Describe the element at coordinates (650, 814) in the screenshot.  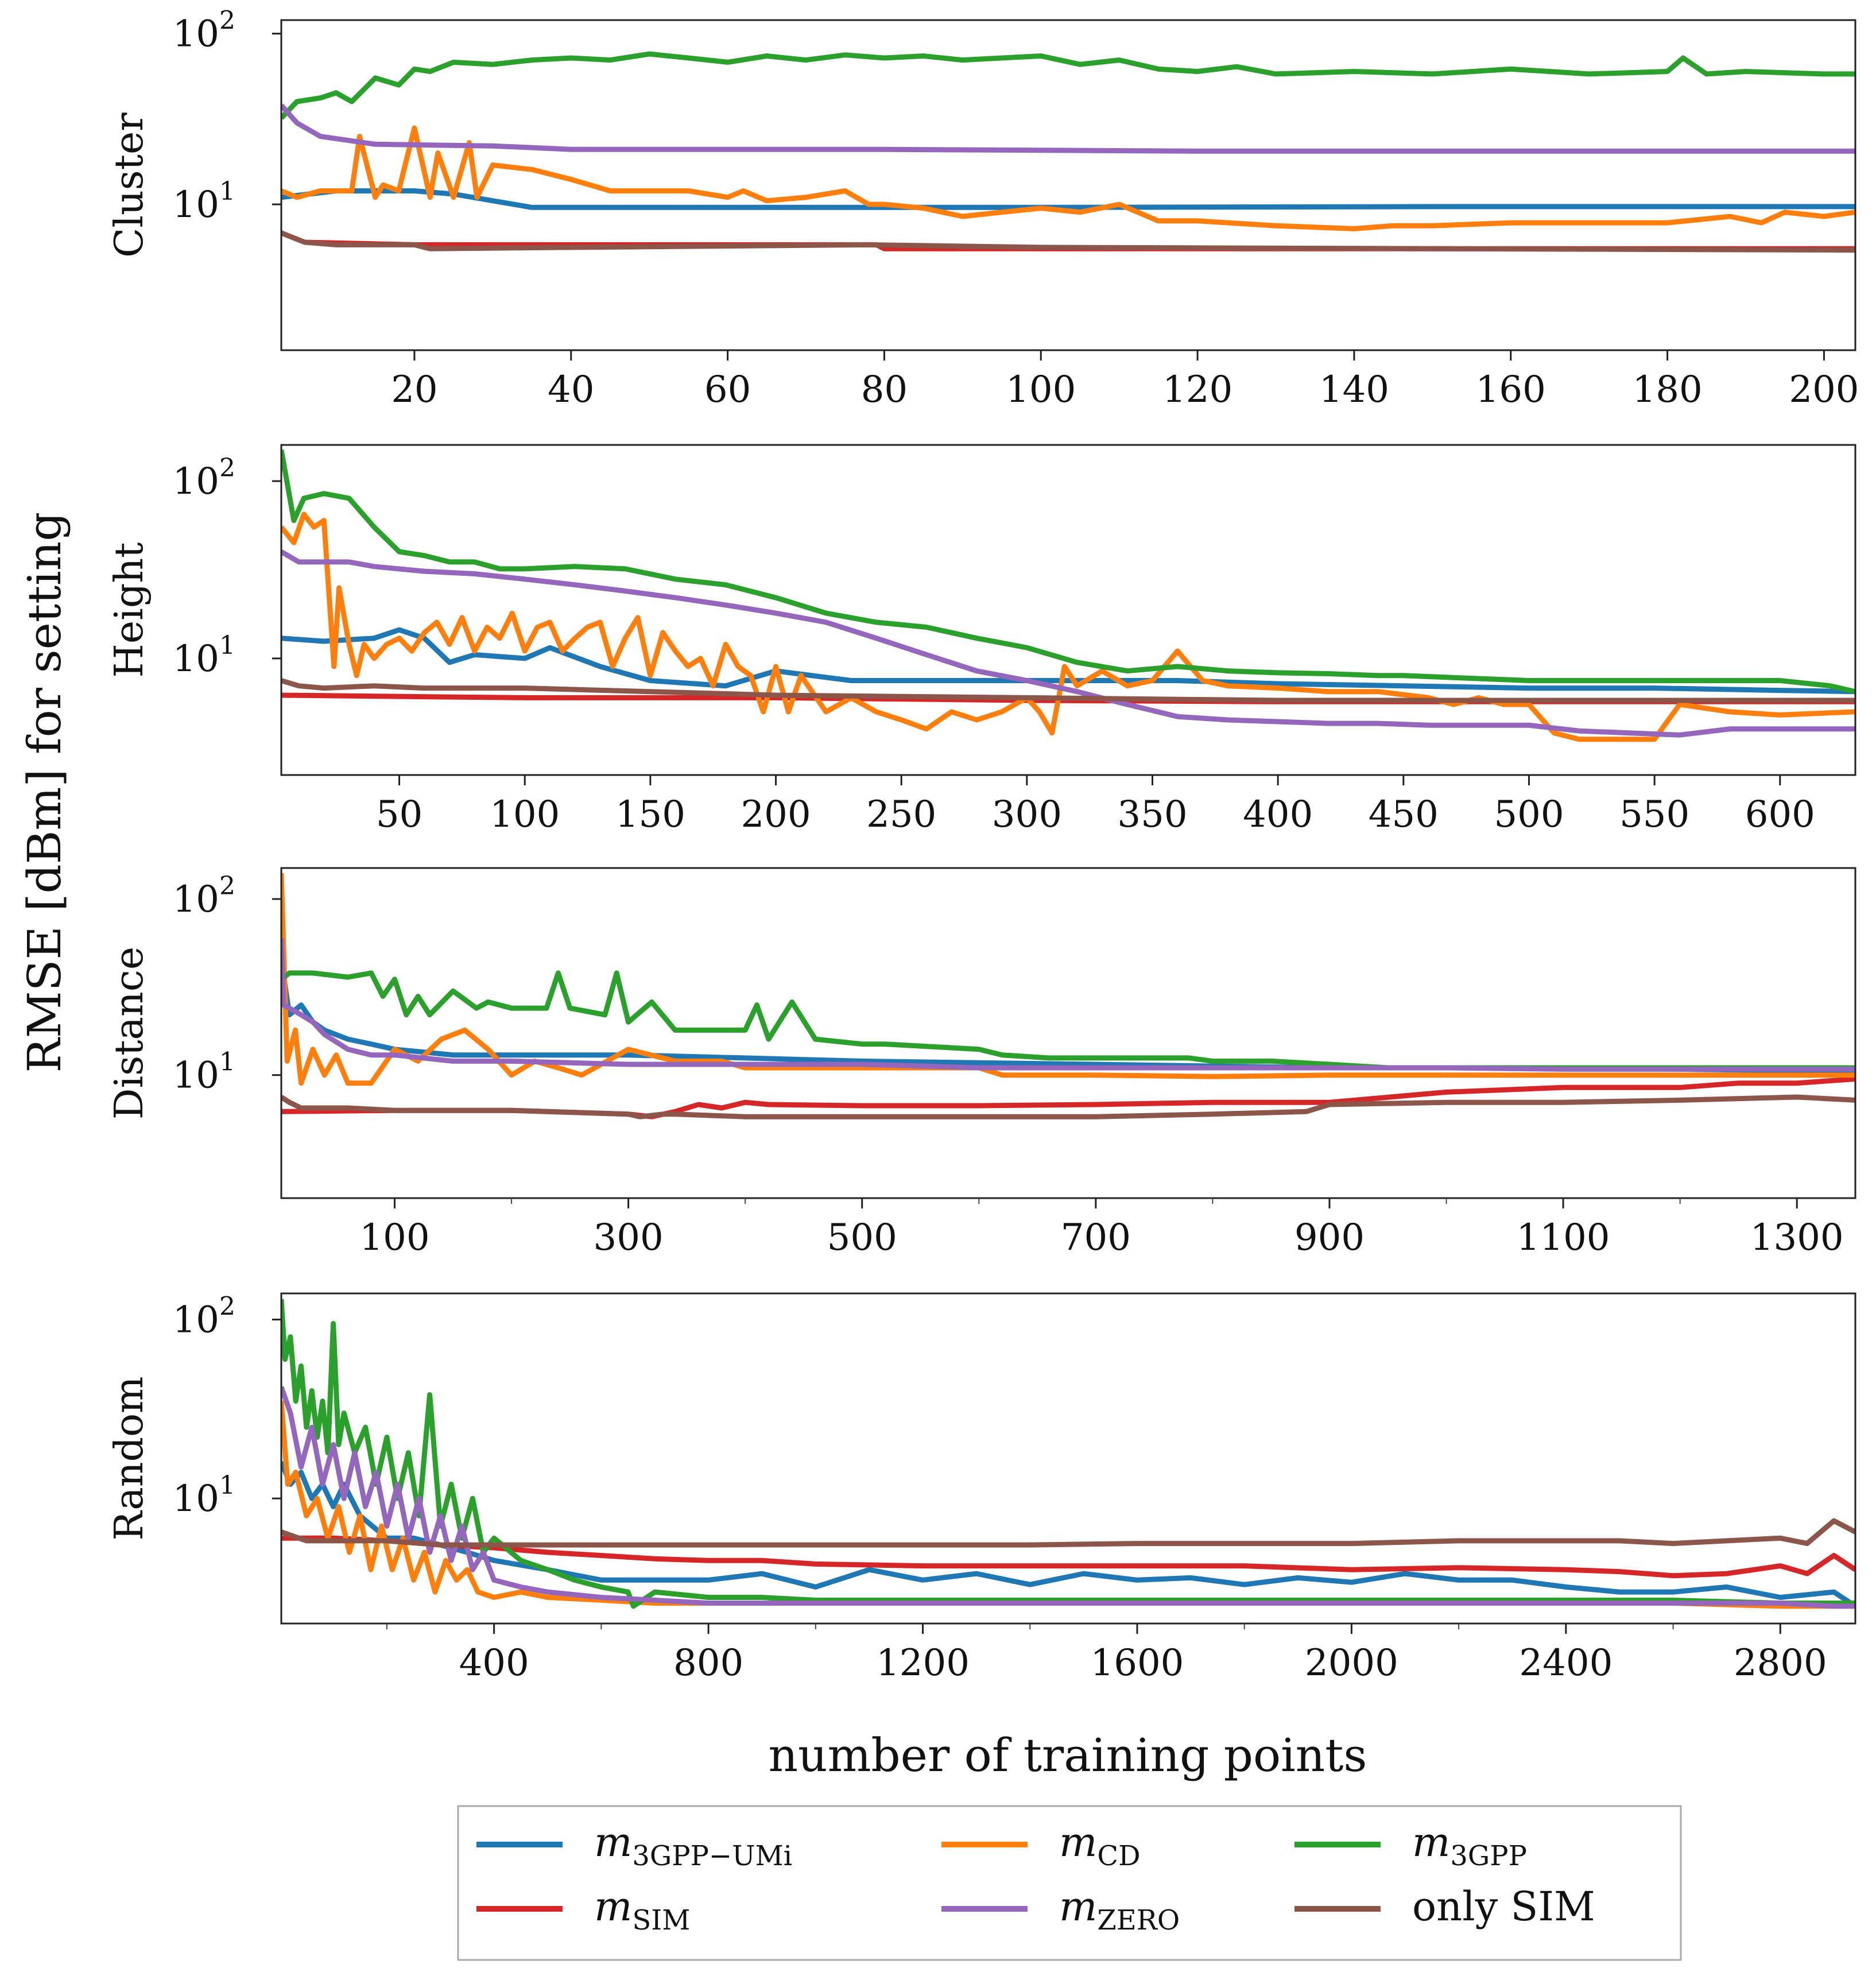
I see `x-tick-label: 150` at that location.